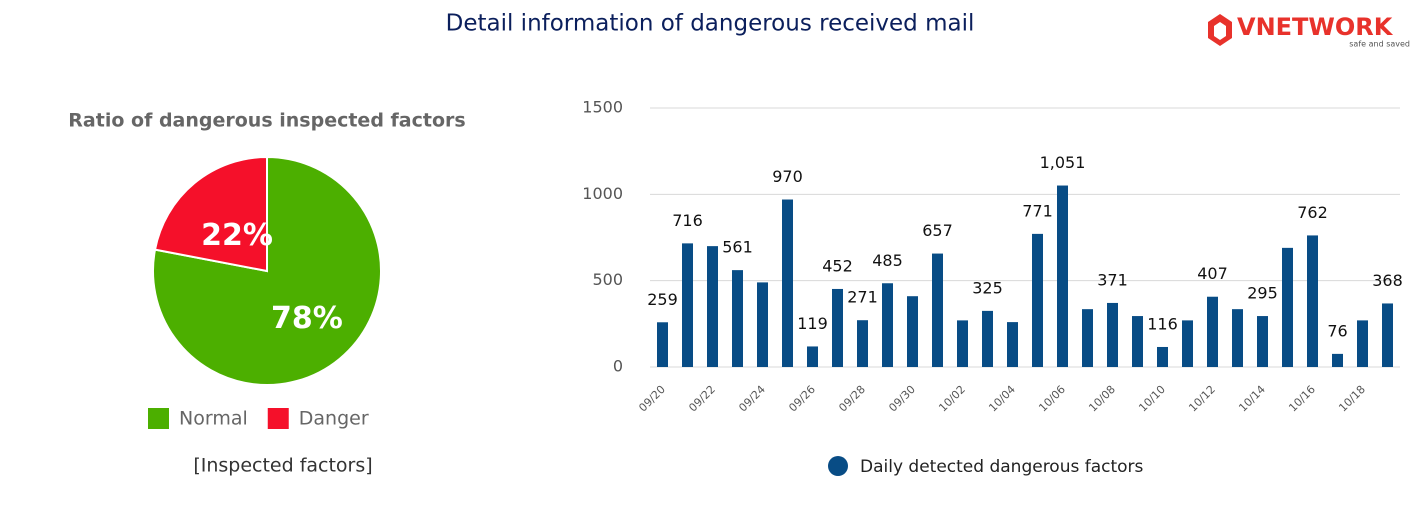  Describe the element at coordinates (1002, 399) in the screenshot. I see `x-tick-label: 10/04` at that location.